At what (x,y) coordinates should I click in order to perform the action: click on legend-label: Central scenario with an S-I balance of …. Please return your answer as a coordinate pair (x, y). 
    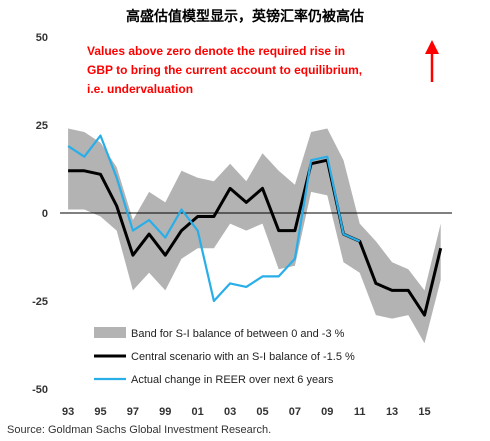
    Looking at the image, I should click on (243, 357).